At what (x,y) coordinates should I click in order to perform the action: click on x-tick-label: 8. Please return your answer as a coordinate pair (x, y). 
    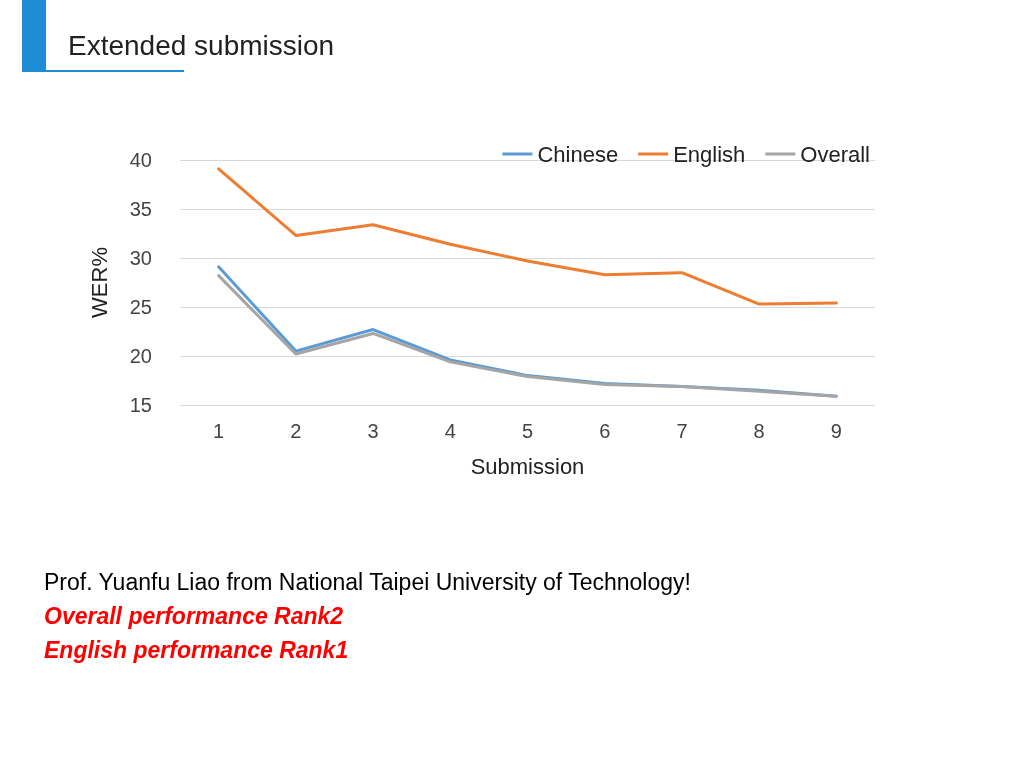
    Looking at the image, I should click on (759, 431).